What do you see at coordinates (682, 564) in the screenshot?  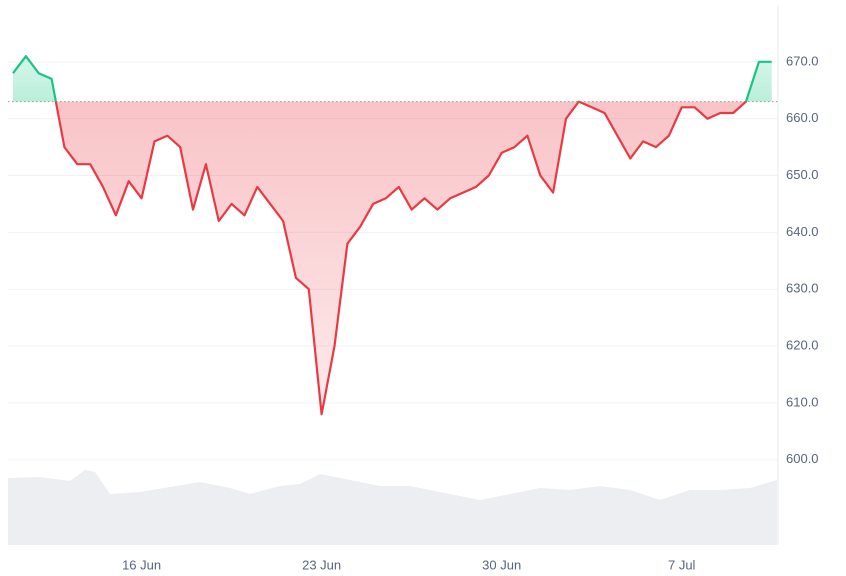 I see `x-tick-label: 7 Jul` at bounding box center [682, 564].